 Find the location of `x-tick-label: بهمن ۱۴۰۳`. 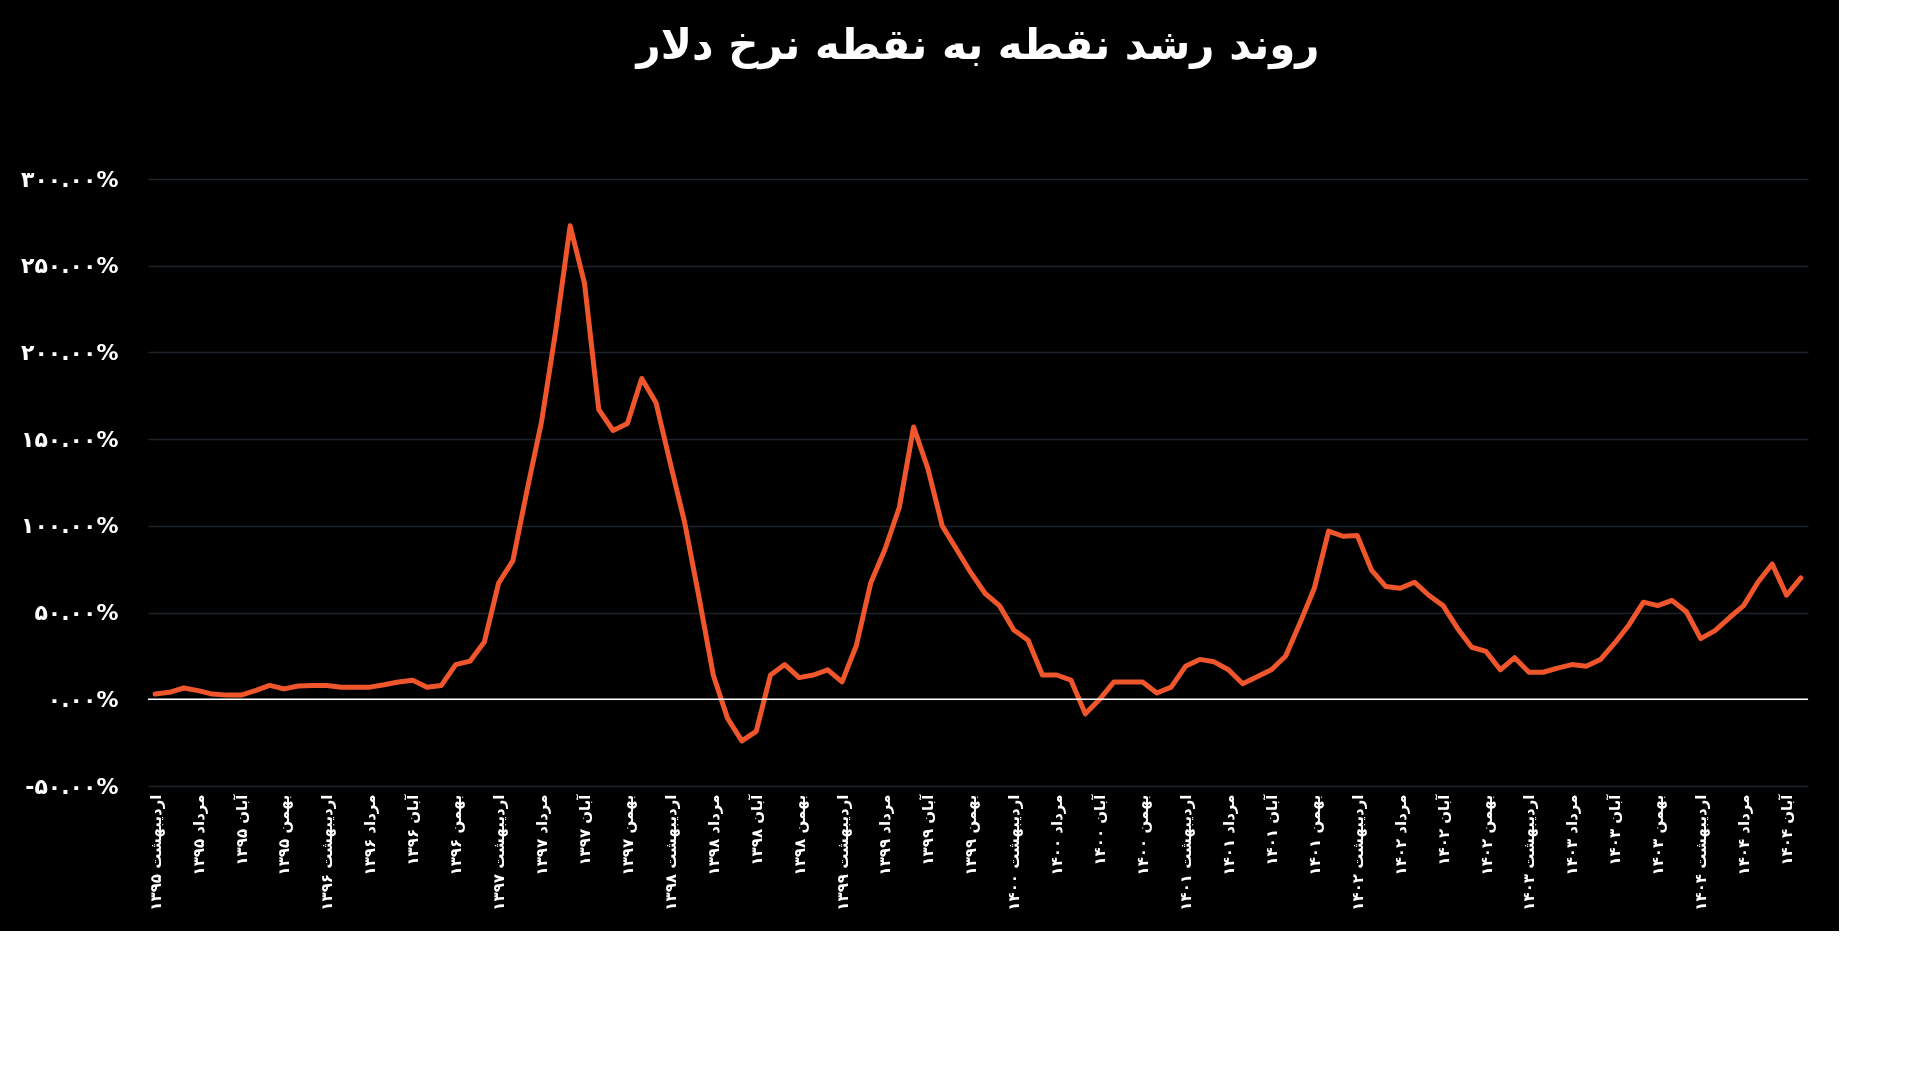

x-tick-label: بهمن ۱۴۰۳ is located at coordinates (1658, 835).